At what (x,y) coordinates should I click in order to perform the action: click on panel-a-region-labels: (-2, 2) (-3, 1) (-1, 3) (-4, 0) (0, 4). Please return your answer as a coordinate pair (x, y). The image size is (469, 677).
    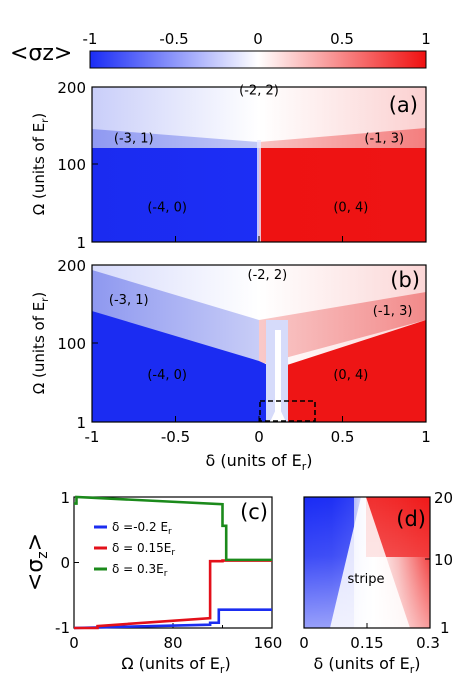
    Looking at the image, I should click on (259, 150).